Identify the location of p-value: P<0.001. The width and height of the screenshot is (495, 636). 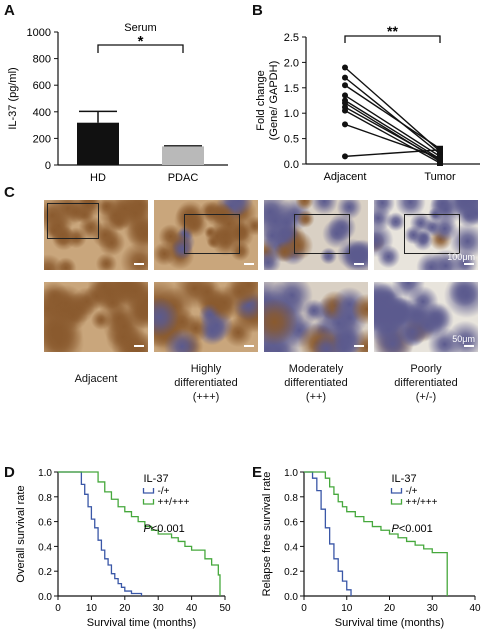
(412, 529).